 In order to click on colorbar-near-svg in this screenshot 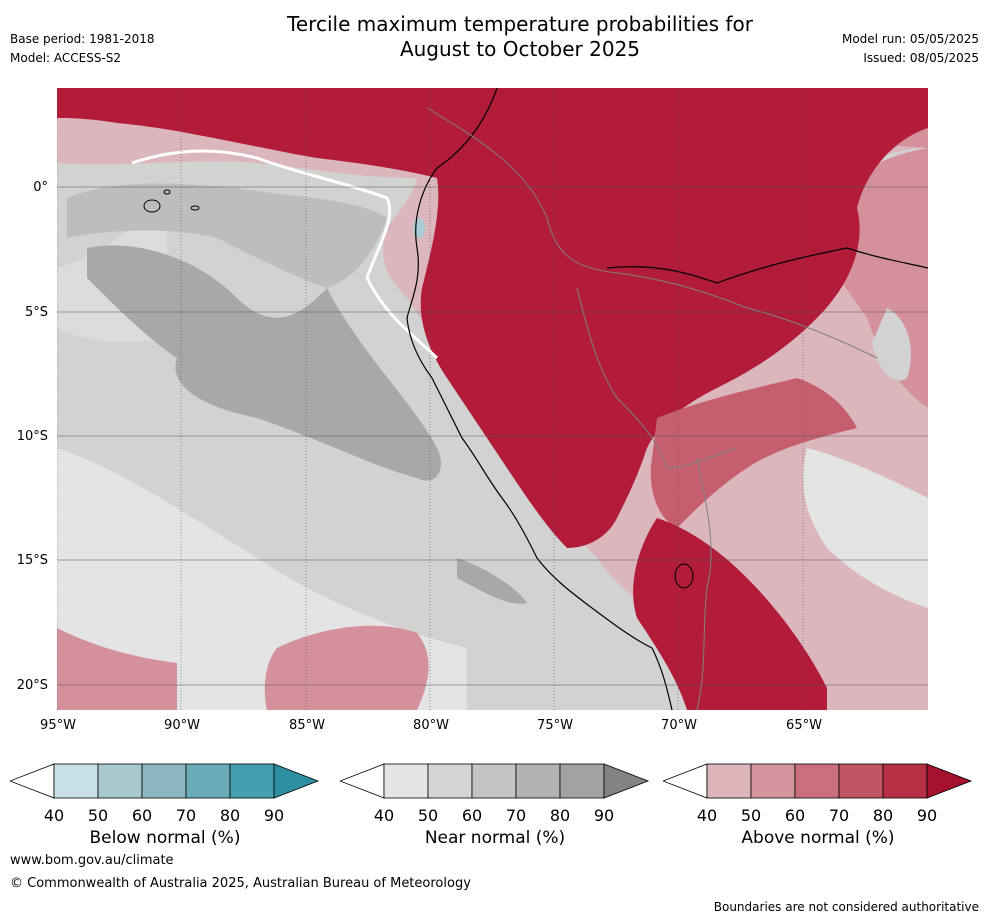, I will do `click(494, 781)`.